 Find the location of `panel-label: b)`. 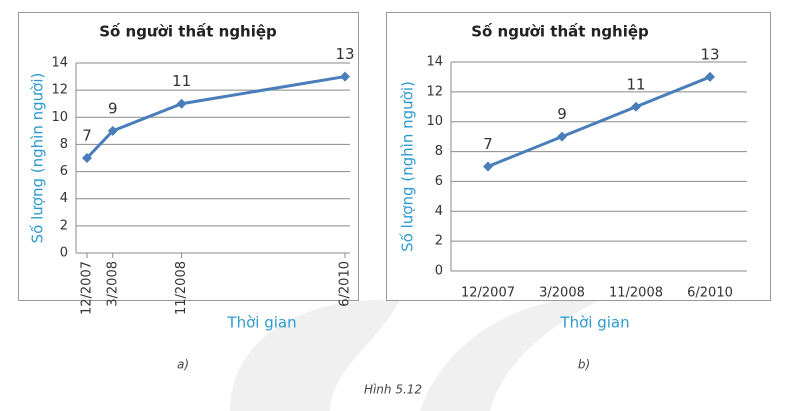

panel-label: b) is located at coordinates (584, 365).